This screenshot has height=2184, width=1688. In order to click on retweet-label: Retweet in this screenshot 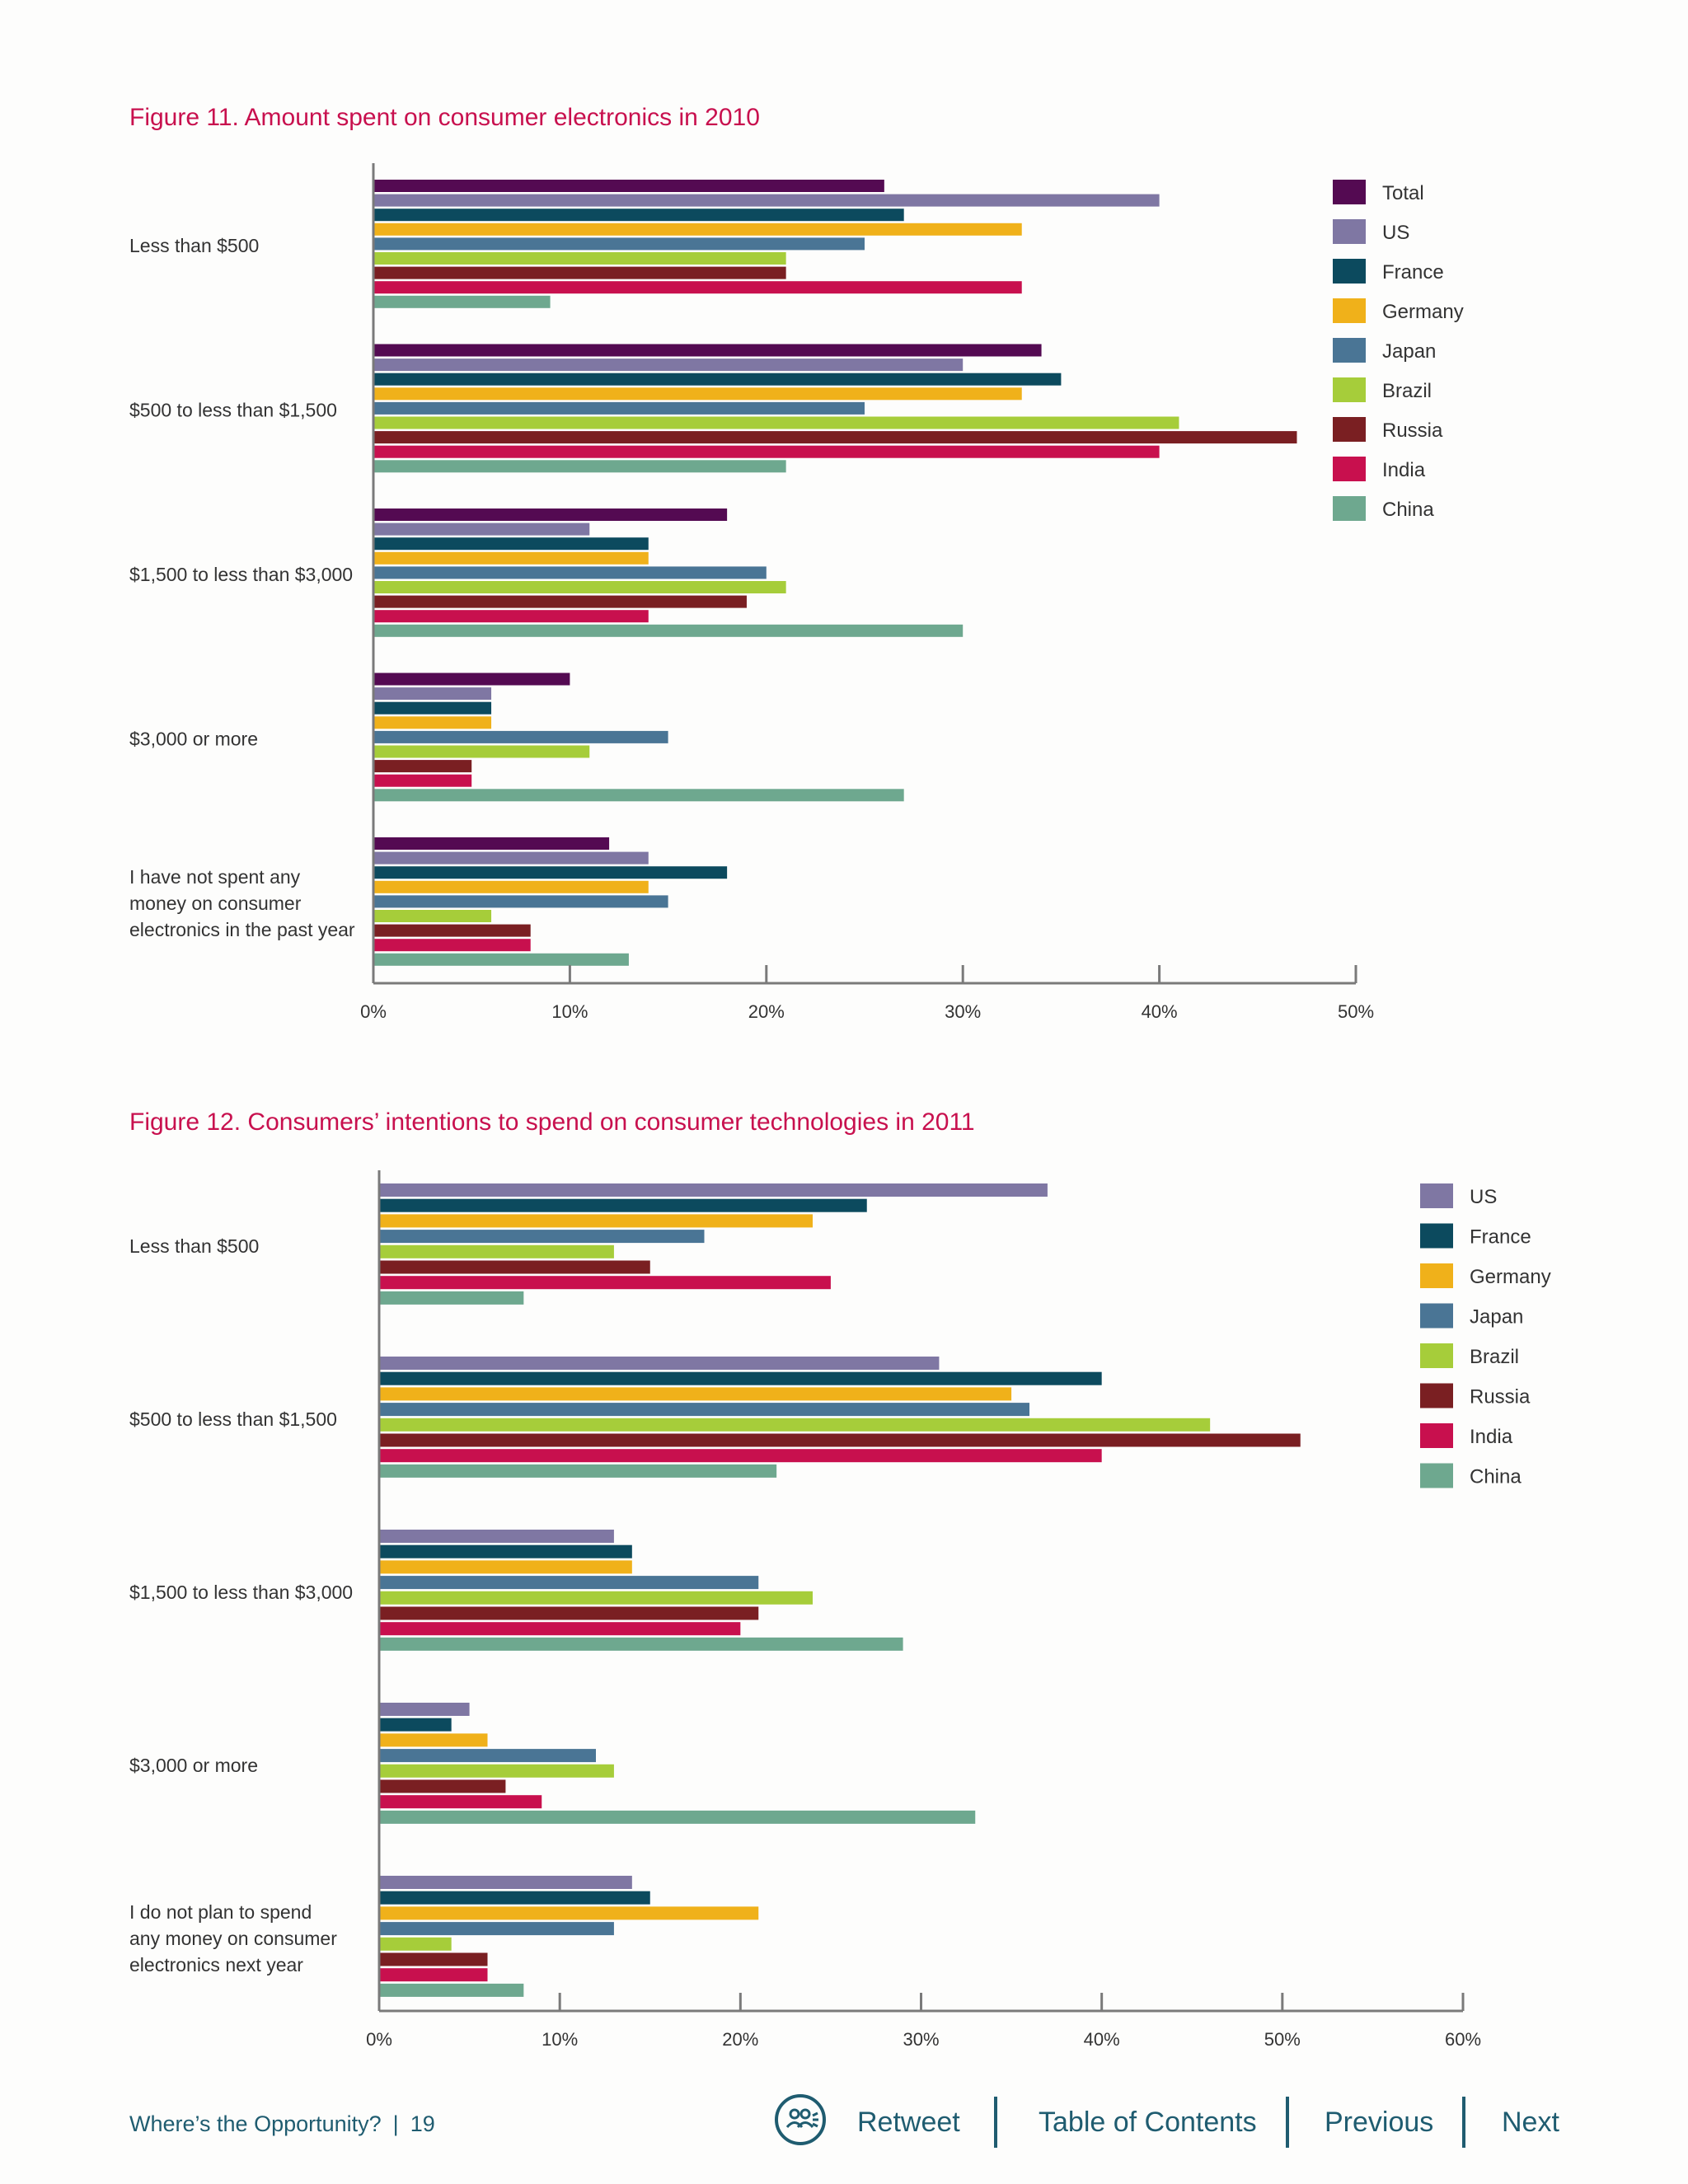, I will do `click(909, 2122)`.